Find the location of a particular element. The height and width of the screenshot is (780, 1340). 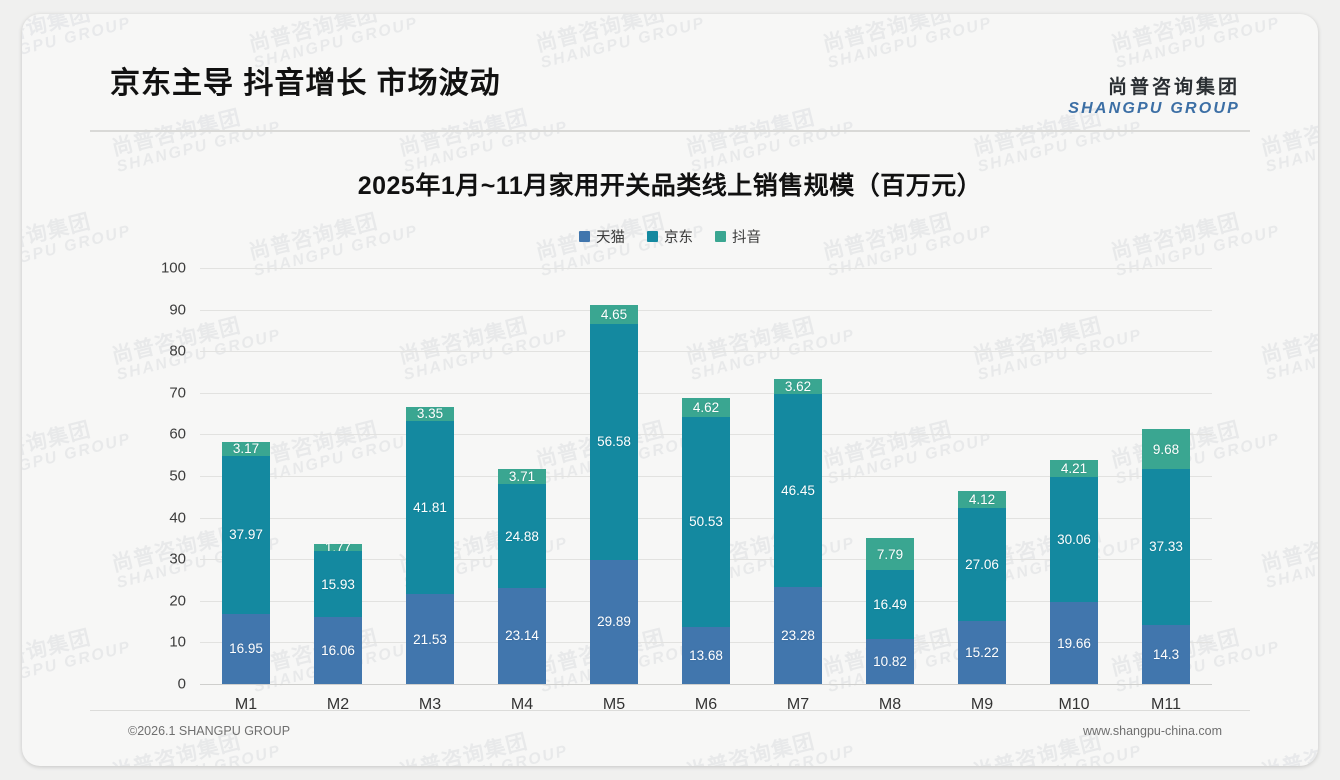

bar-value-label: 14.3 is located at coordinates (1166, 654).